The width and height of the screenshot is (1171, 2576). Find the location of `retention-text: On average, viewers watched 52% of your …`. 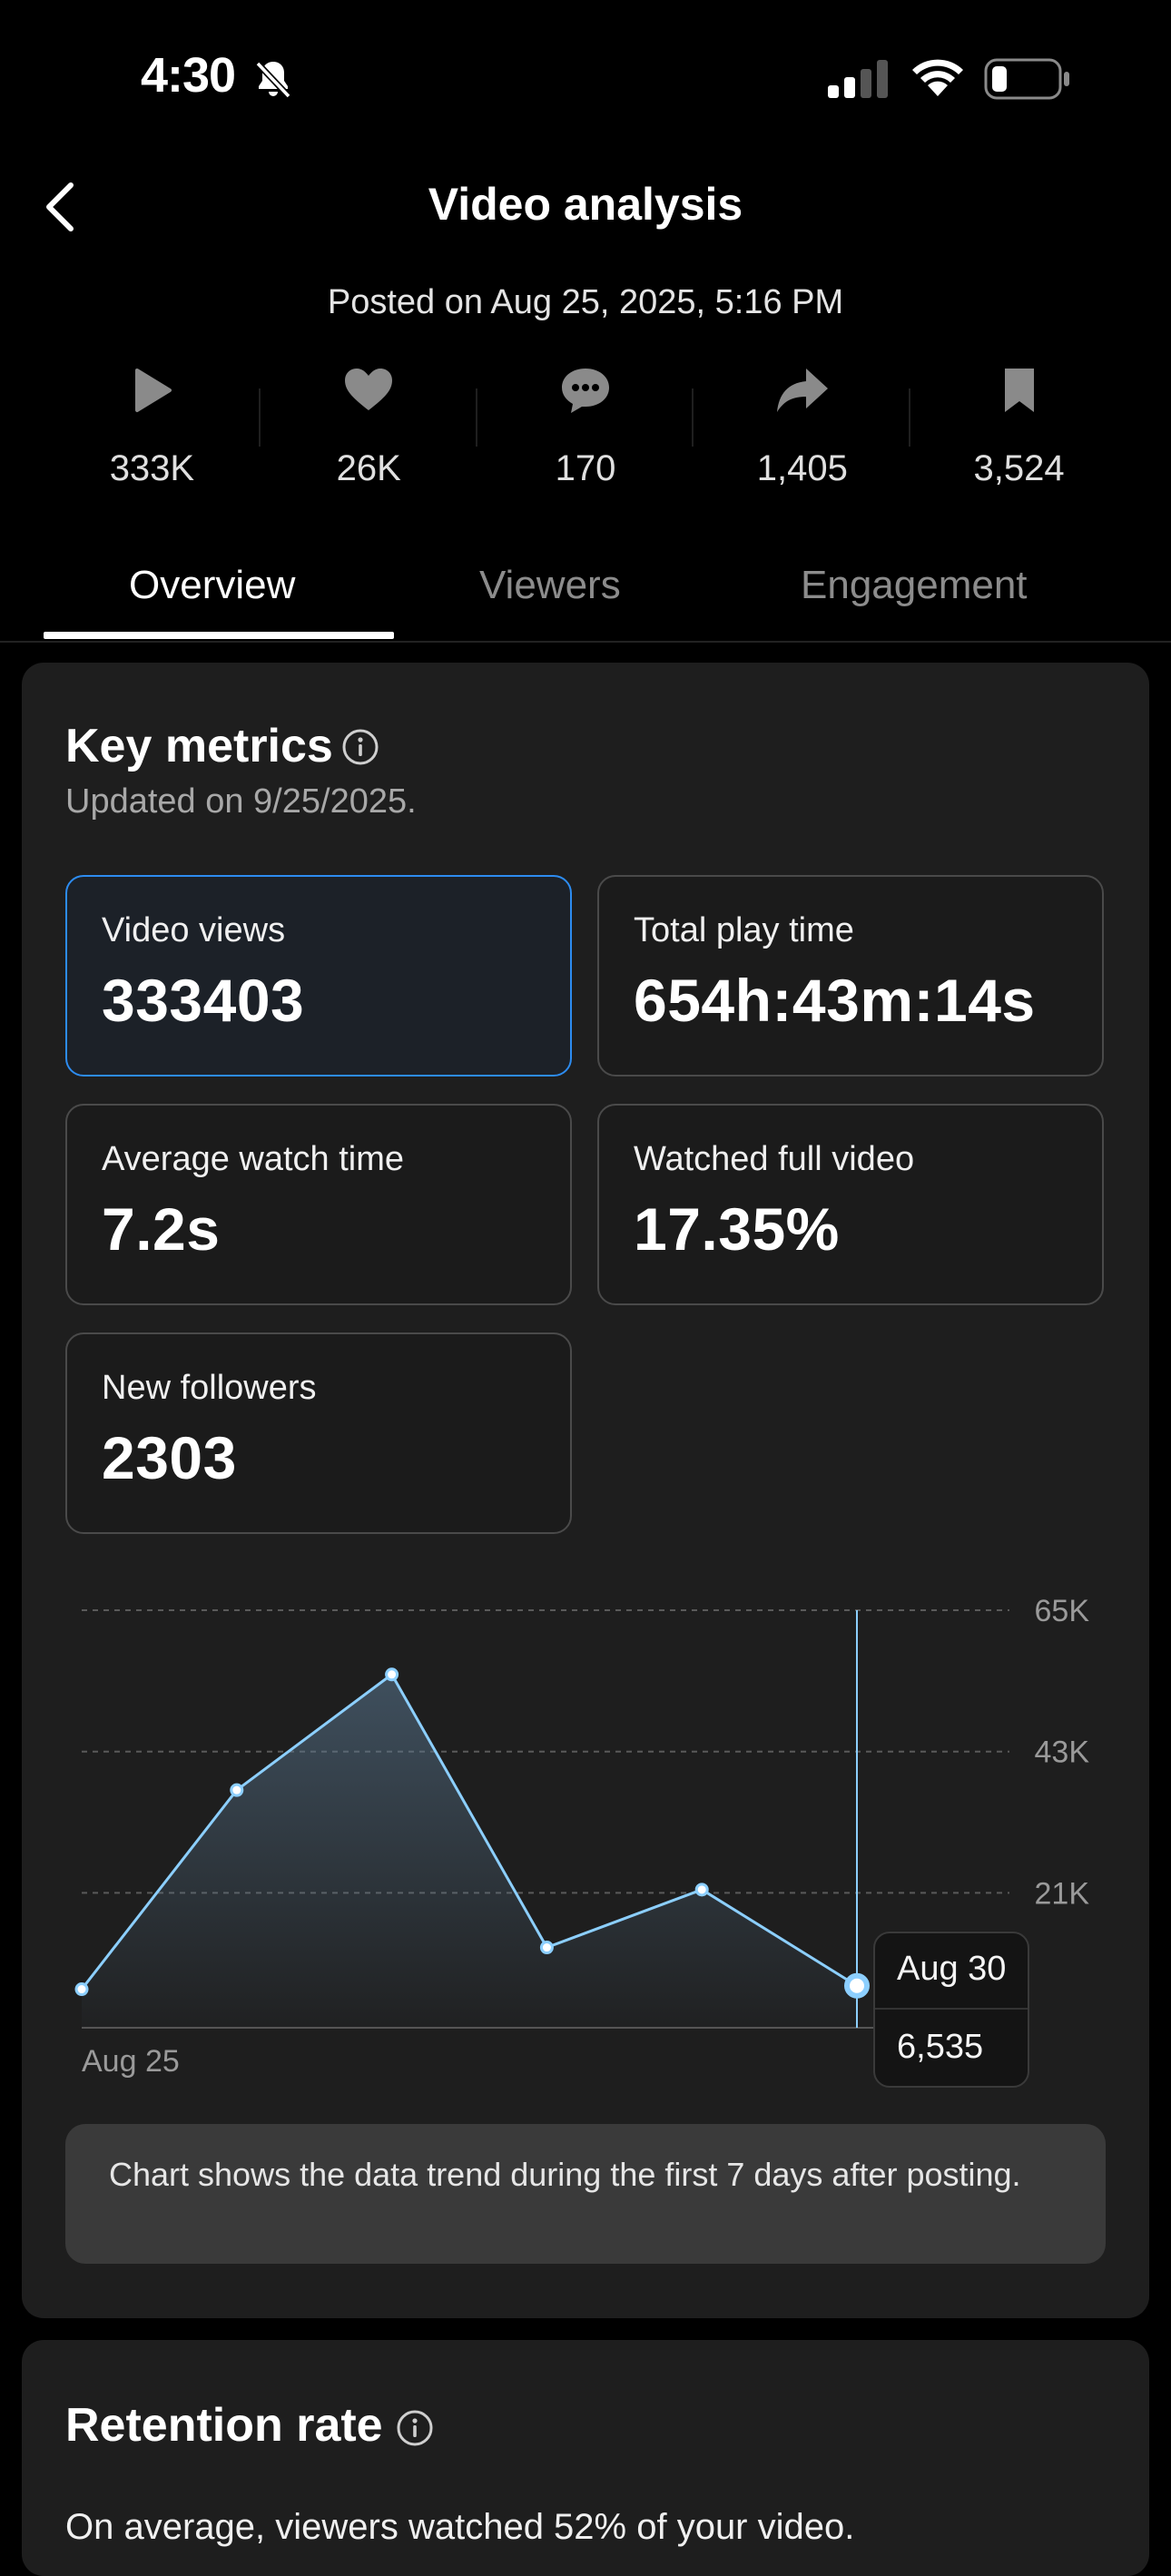

retention-text: On average, viewers watched 52% of your … is located at coordinates (460, 2527).